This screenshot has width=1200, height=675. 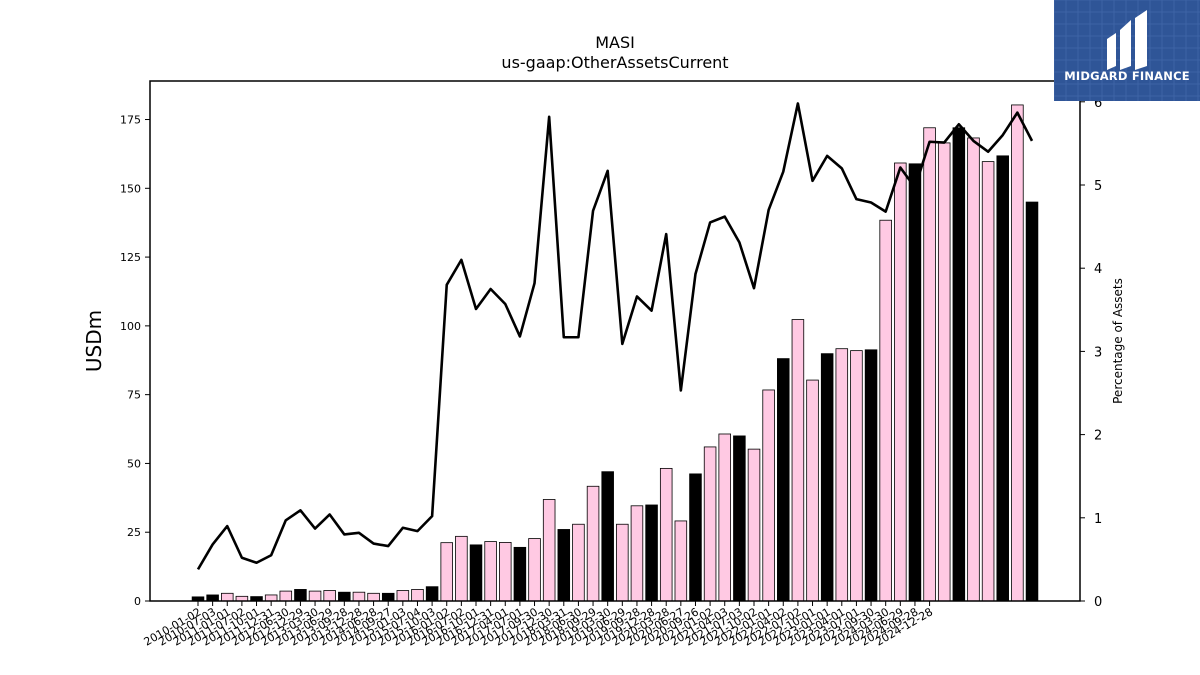 I want to click on y2-tick-label: 4, so click(x=1098, y=269).